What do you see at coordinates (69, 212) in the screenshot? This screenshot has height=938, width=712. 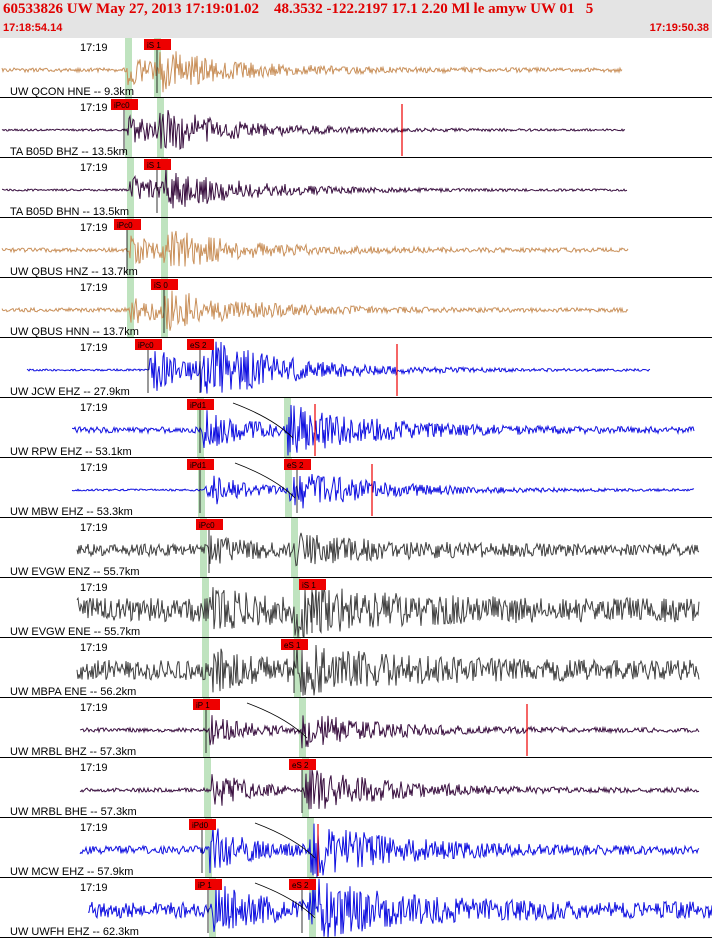 I see `channel-label: TA B05D BHN -- 13.5km` at bounding box center [69, 212].